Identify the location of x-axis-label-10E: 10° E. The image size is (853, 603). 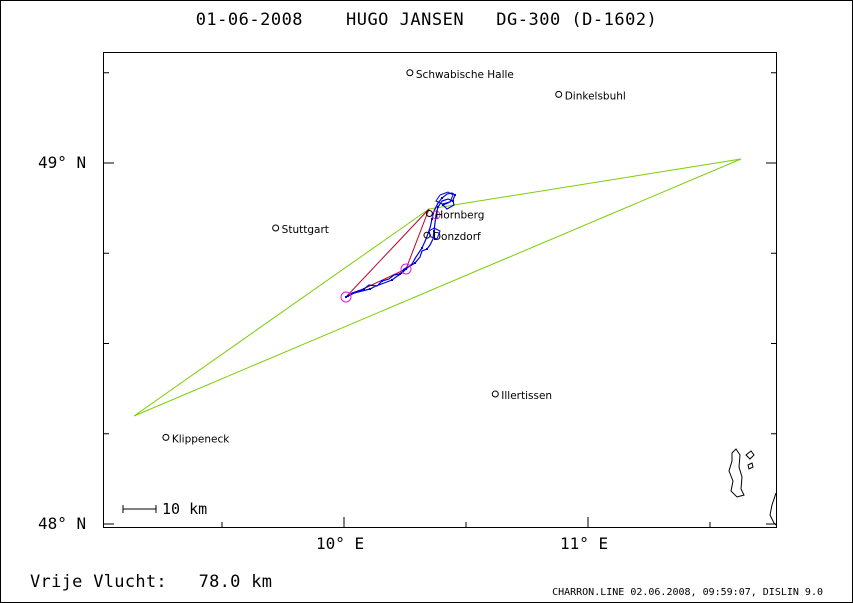
(340, 543).